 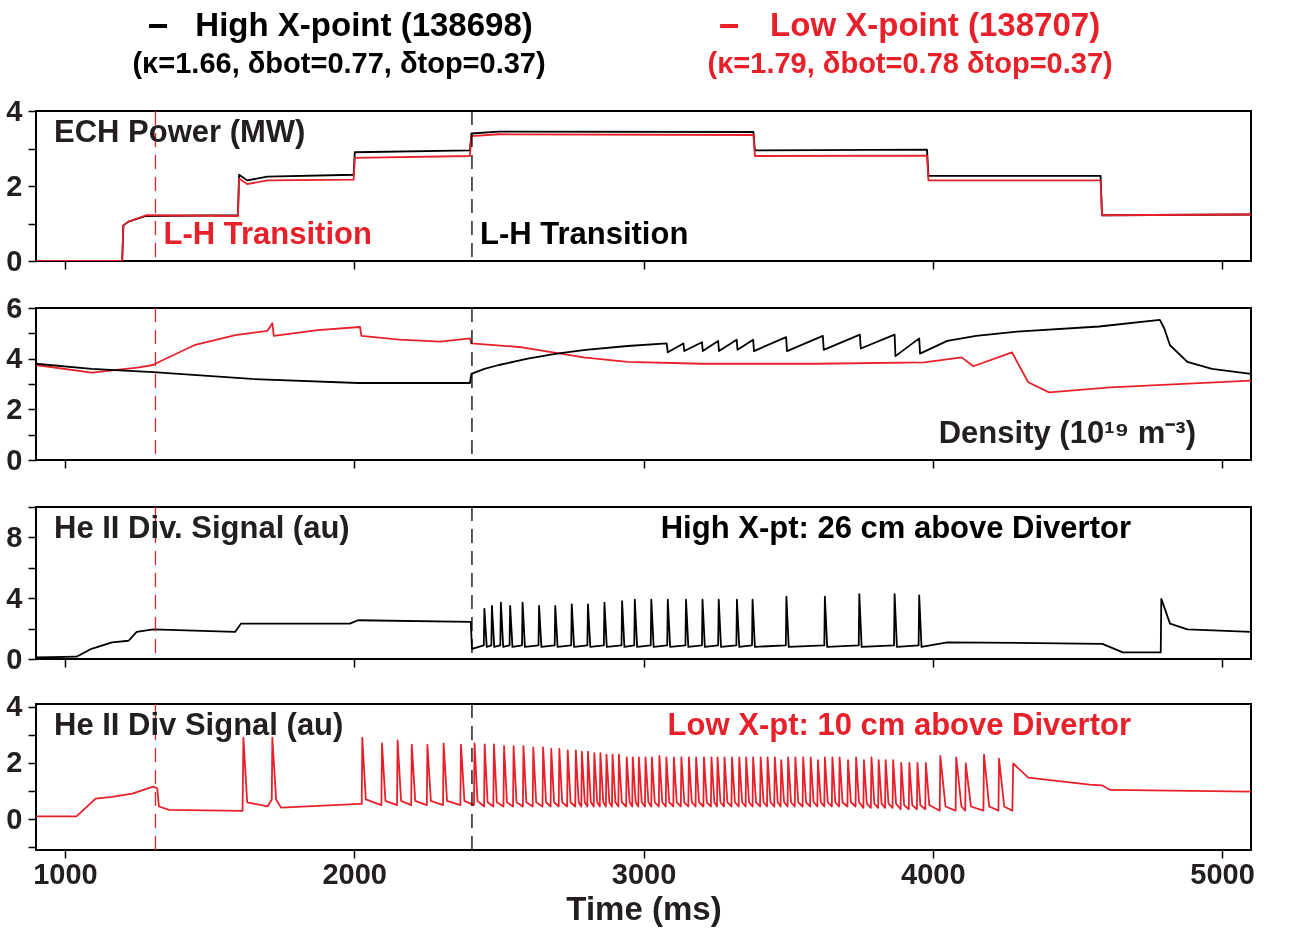 What do you see at coordinates (644, 908) in the screenshot?
I see `x-axis-title: Time (ms)` at bounding box center [644, 908].